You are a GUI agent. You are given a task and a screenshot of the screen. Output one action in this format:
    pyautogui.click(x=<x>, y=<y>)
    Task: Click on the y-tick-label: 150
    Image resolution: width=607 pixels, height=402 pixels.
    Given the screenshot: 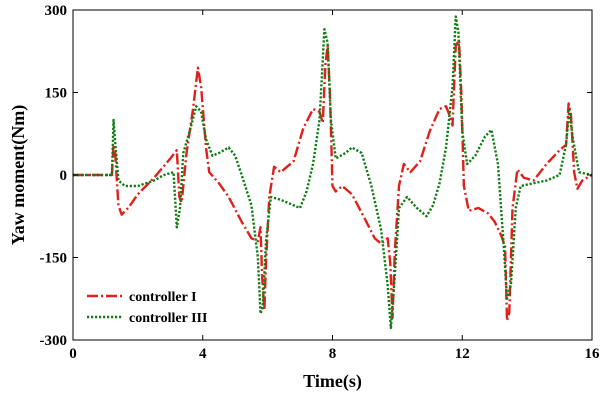 What is the action you would take?
    pyautogui.click(x=56, y=94)
    